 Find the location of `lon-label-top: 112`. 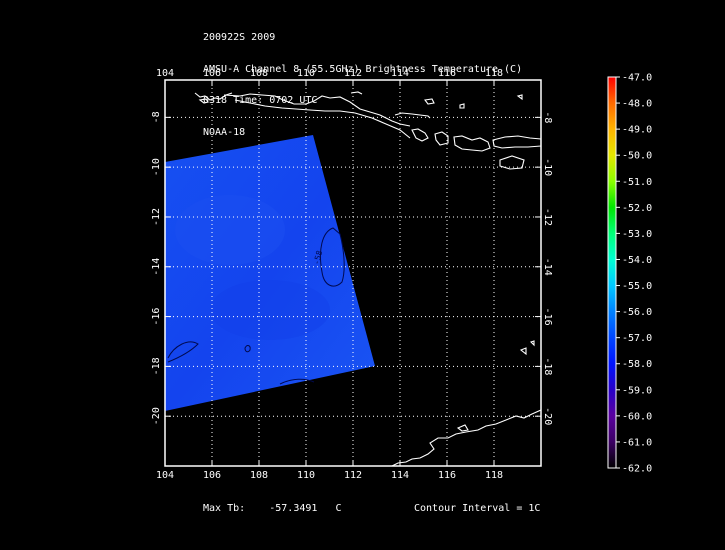

lon-label-top: 112 is located at coordinates (353, 73).